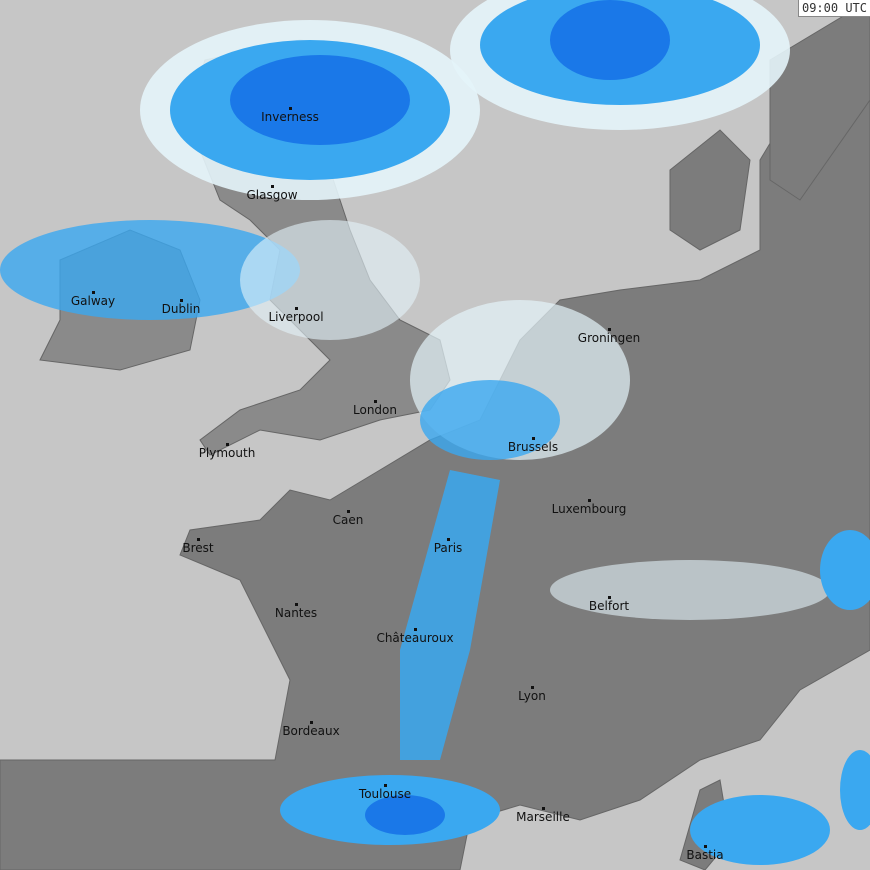  I want to click on city-label: Toulouse, so click(385, 794).